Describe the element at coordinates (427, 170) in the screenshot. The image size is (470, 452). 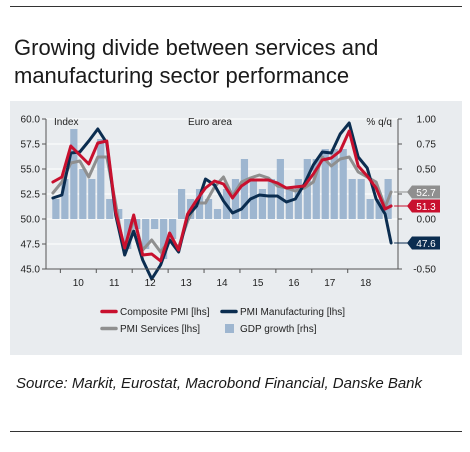
I see `right-tick-label: 0.50` at that location.